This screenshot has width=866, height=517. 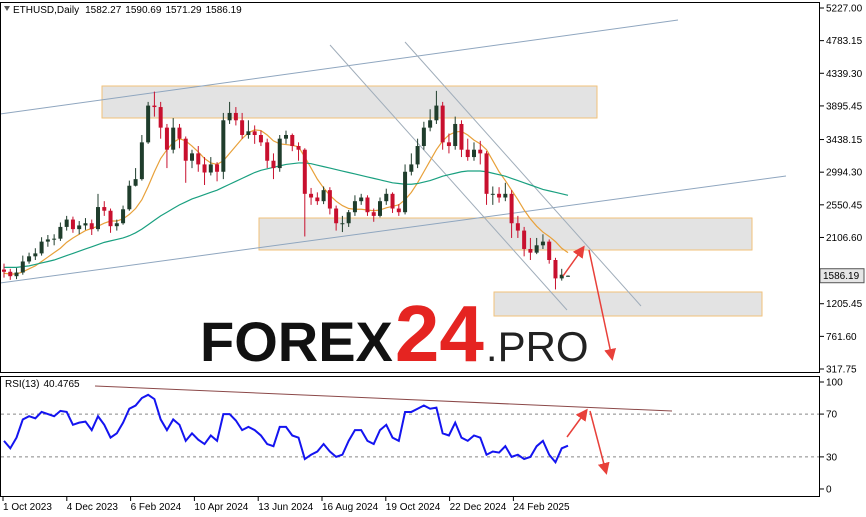 I want to click on x-tick-label: 13 Jun 2024, so click(x=285, y=507).